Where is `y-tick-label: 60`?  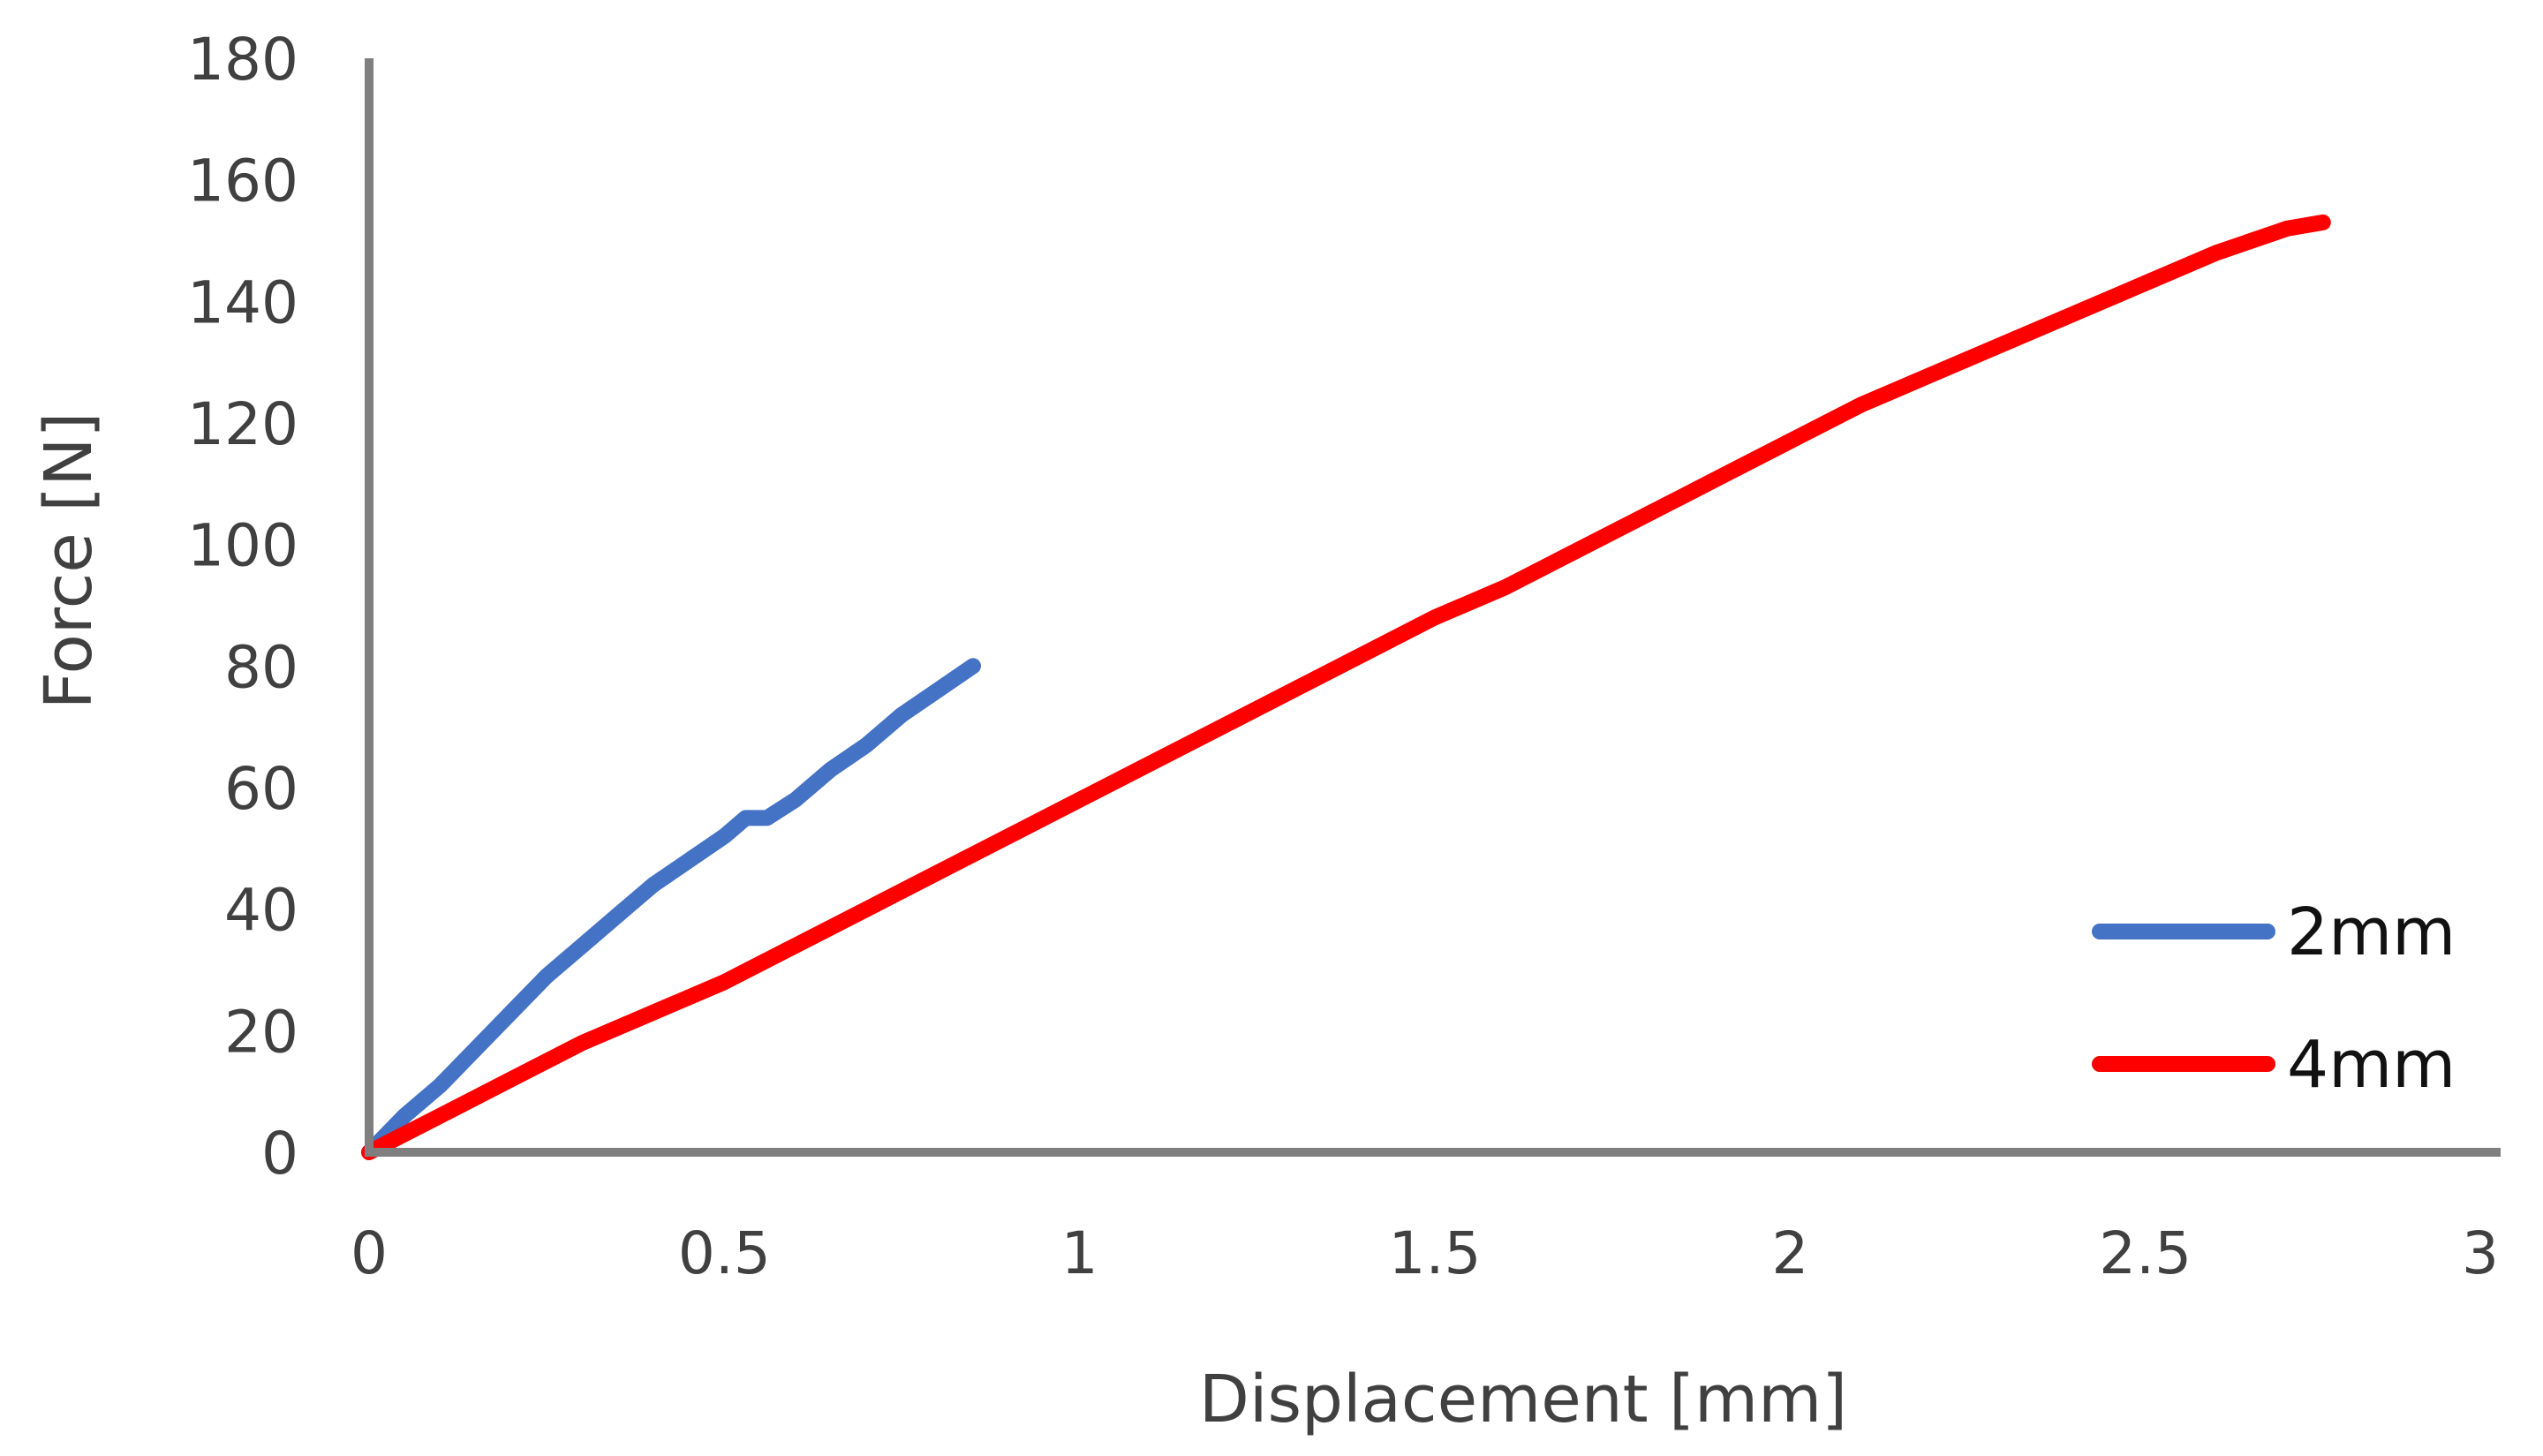
y-tick-label: 60 is located at coordinates (261, 789).